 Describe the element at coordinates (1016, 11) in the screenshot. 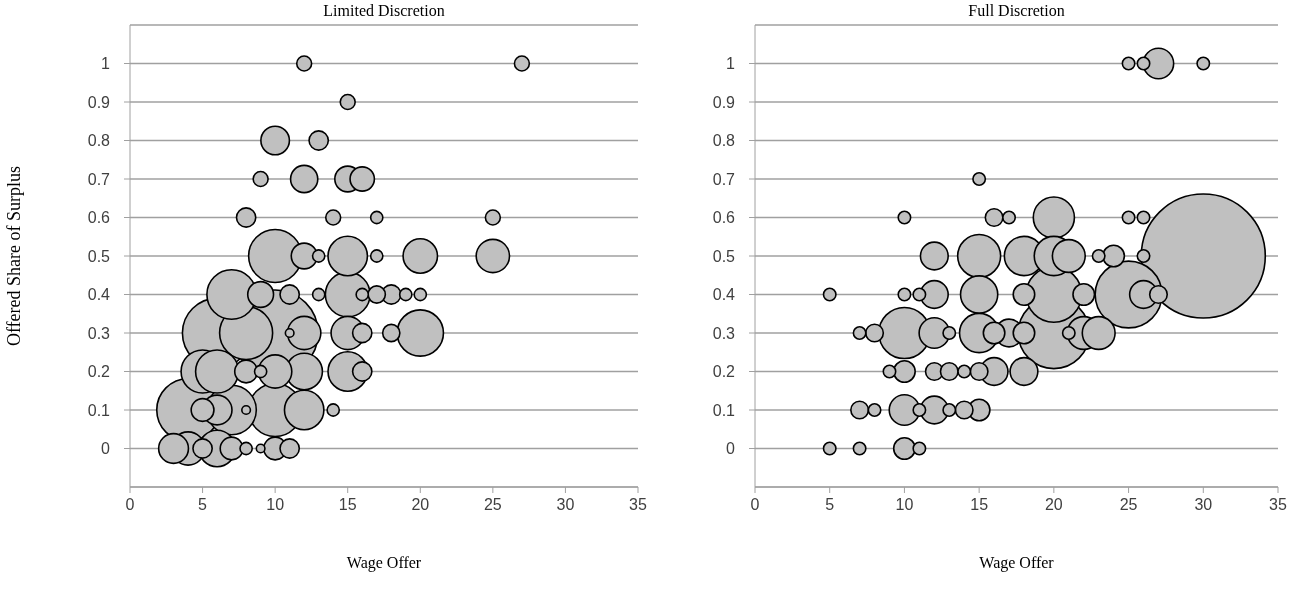

I see `chart-title: Full Discretion` at that location.